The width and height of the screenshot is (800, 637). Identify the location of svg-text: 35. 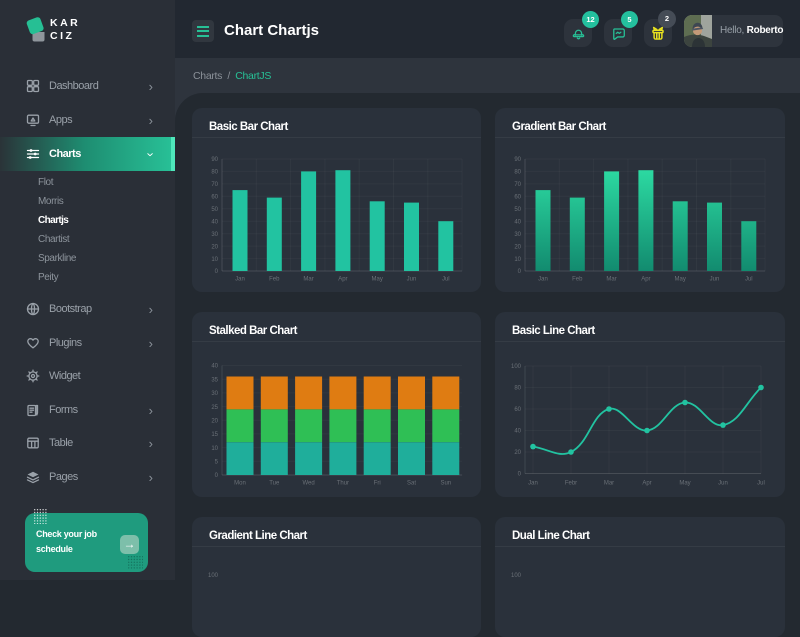
(214, 380).